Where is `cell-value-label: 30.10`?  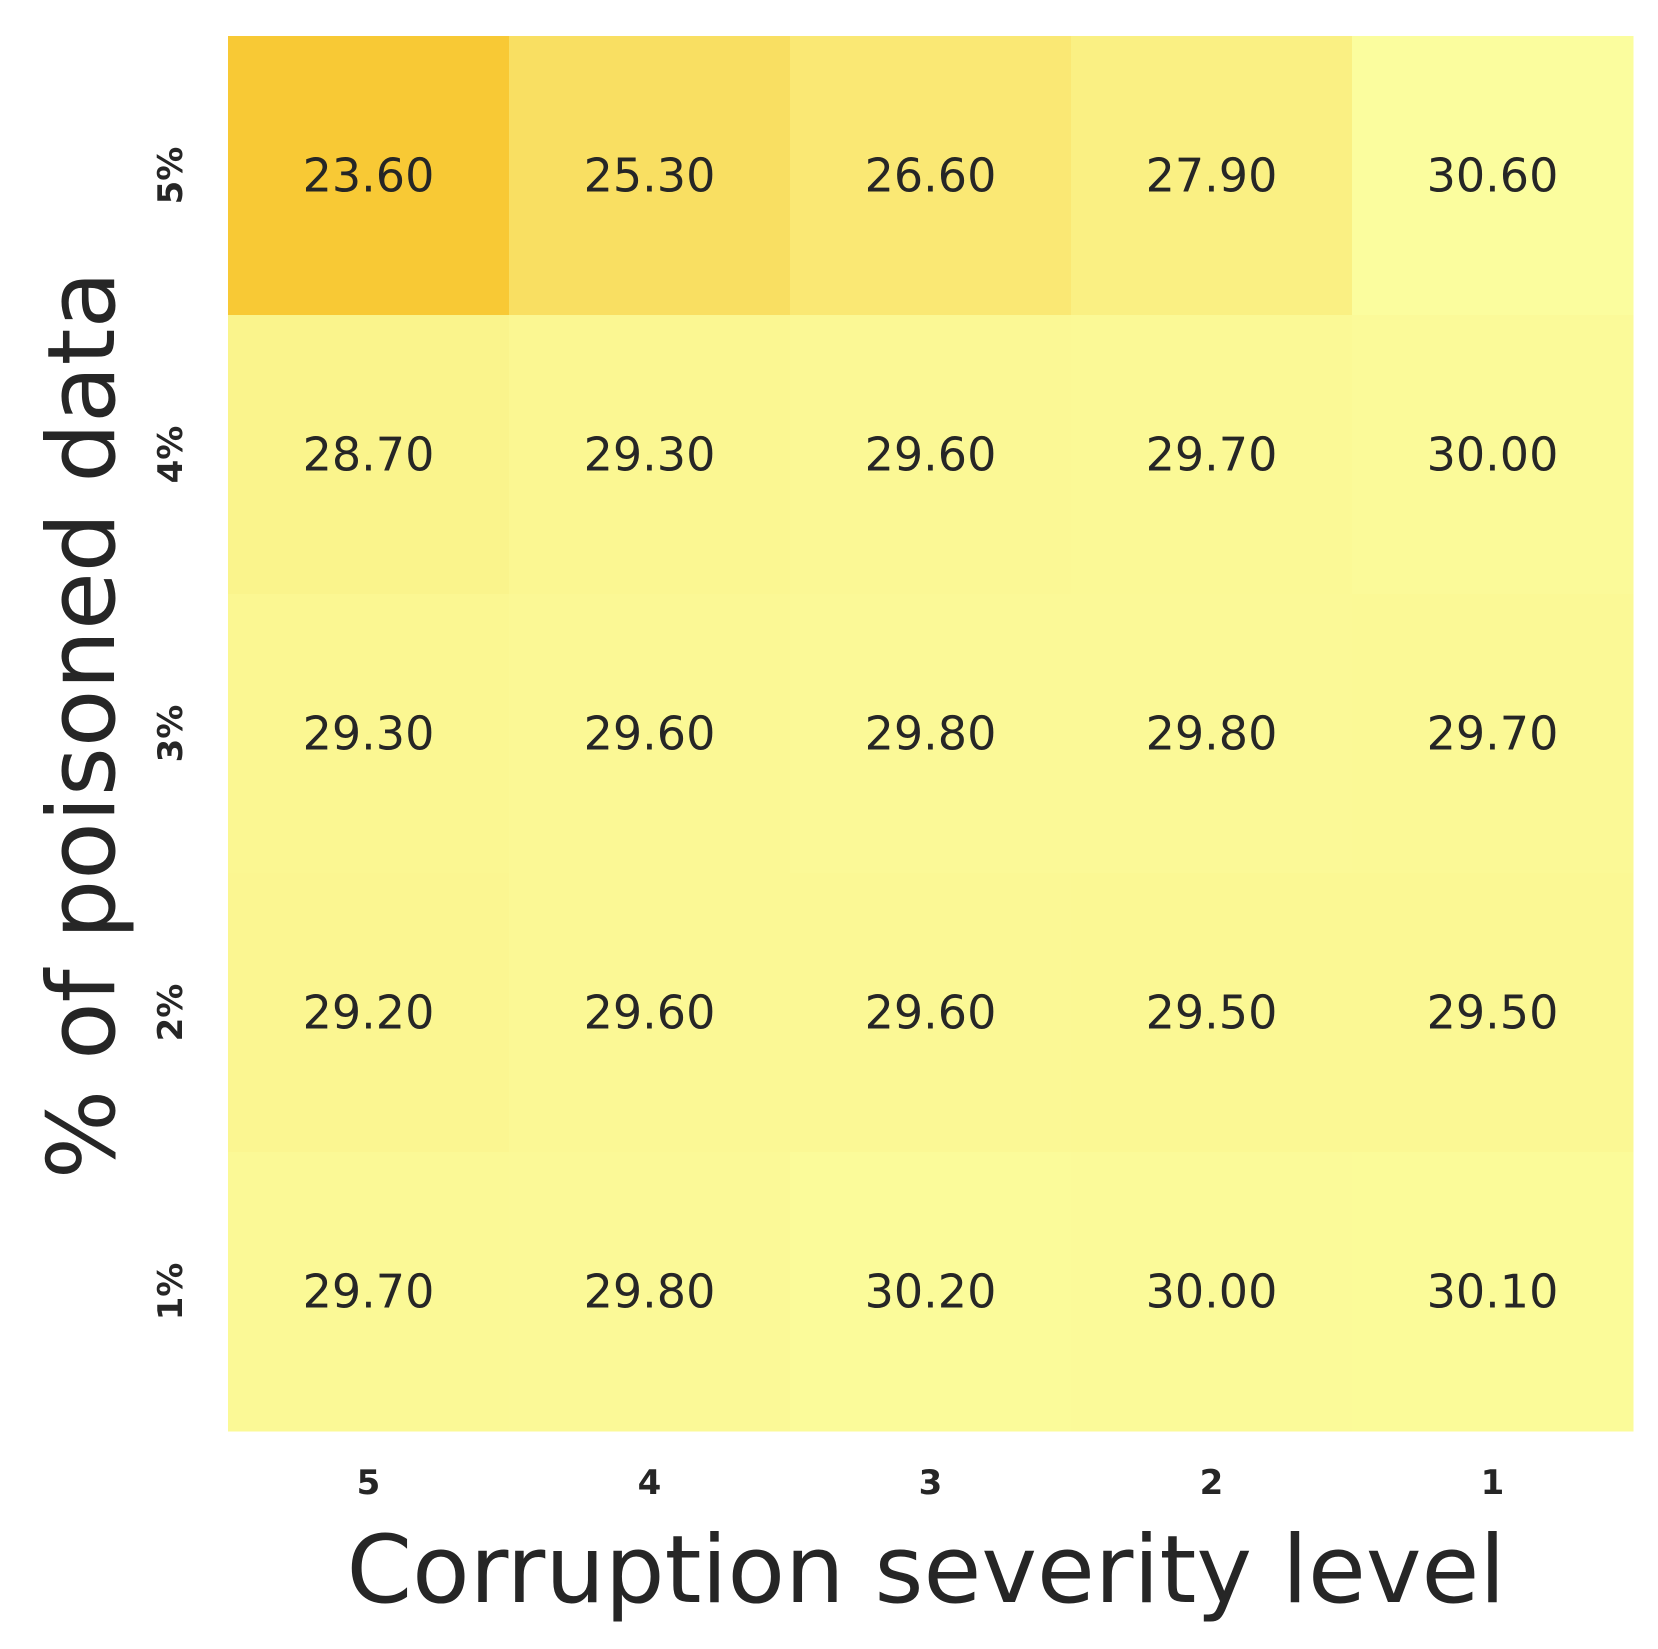
cell-value-label: 30.10 is located at coordinates (1493, 1292).